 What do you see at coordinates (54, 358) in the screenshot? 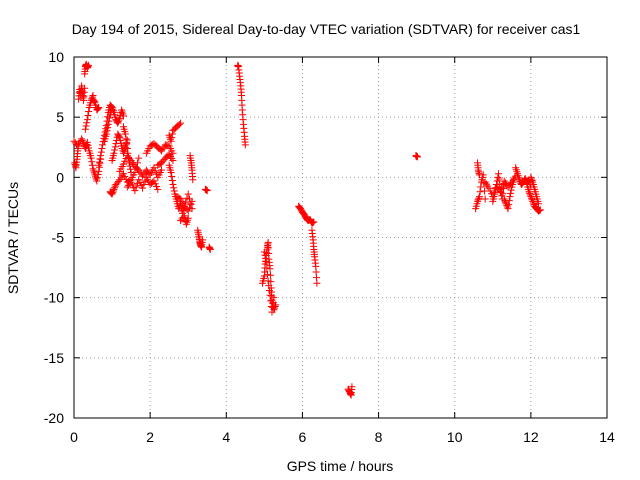
I see `y-tick-label: -15` at bounding box center [54, 358].